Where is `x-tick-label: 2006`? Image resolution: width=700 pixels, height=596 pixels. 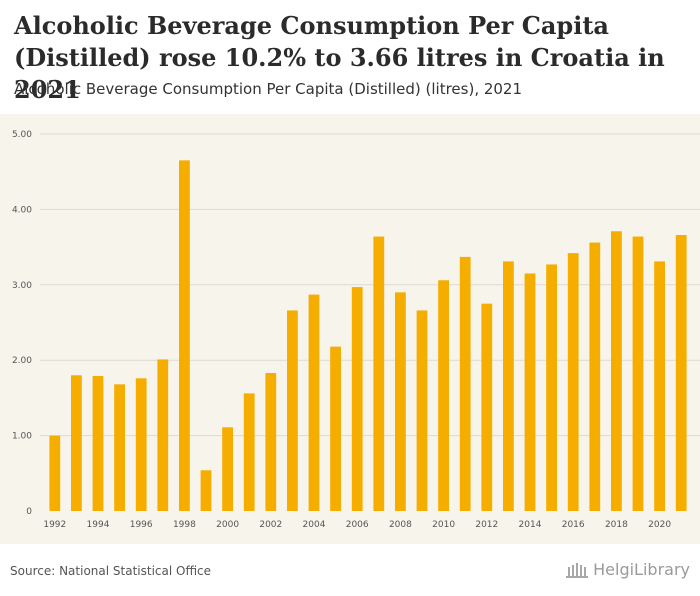
x-tick-label: 2006 is located at coordinates (357, 525).